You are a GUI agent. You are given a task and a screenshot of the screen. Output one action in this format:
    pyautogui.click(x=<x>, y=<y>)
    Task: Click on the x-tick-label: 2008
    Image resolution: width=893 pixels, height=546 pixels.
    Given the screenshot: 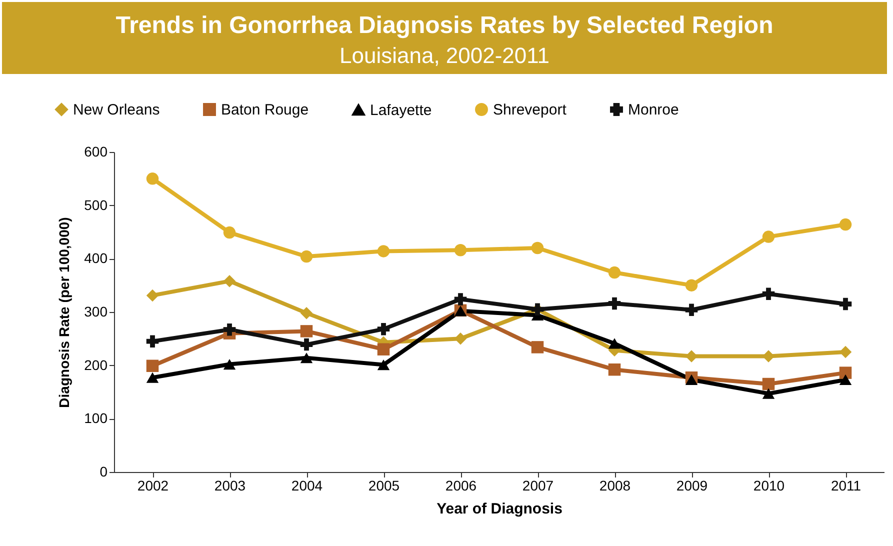 What is the action you would take?
    pyautogui.click(x=615, y=486)
    